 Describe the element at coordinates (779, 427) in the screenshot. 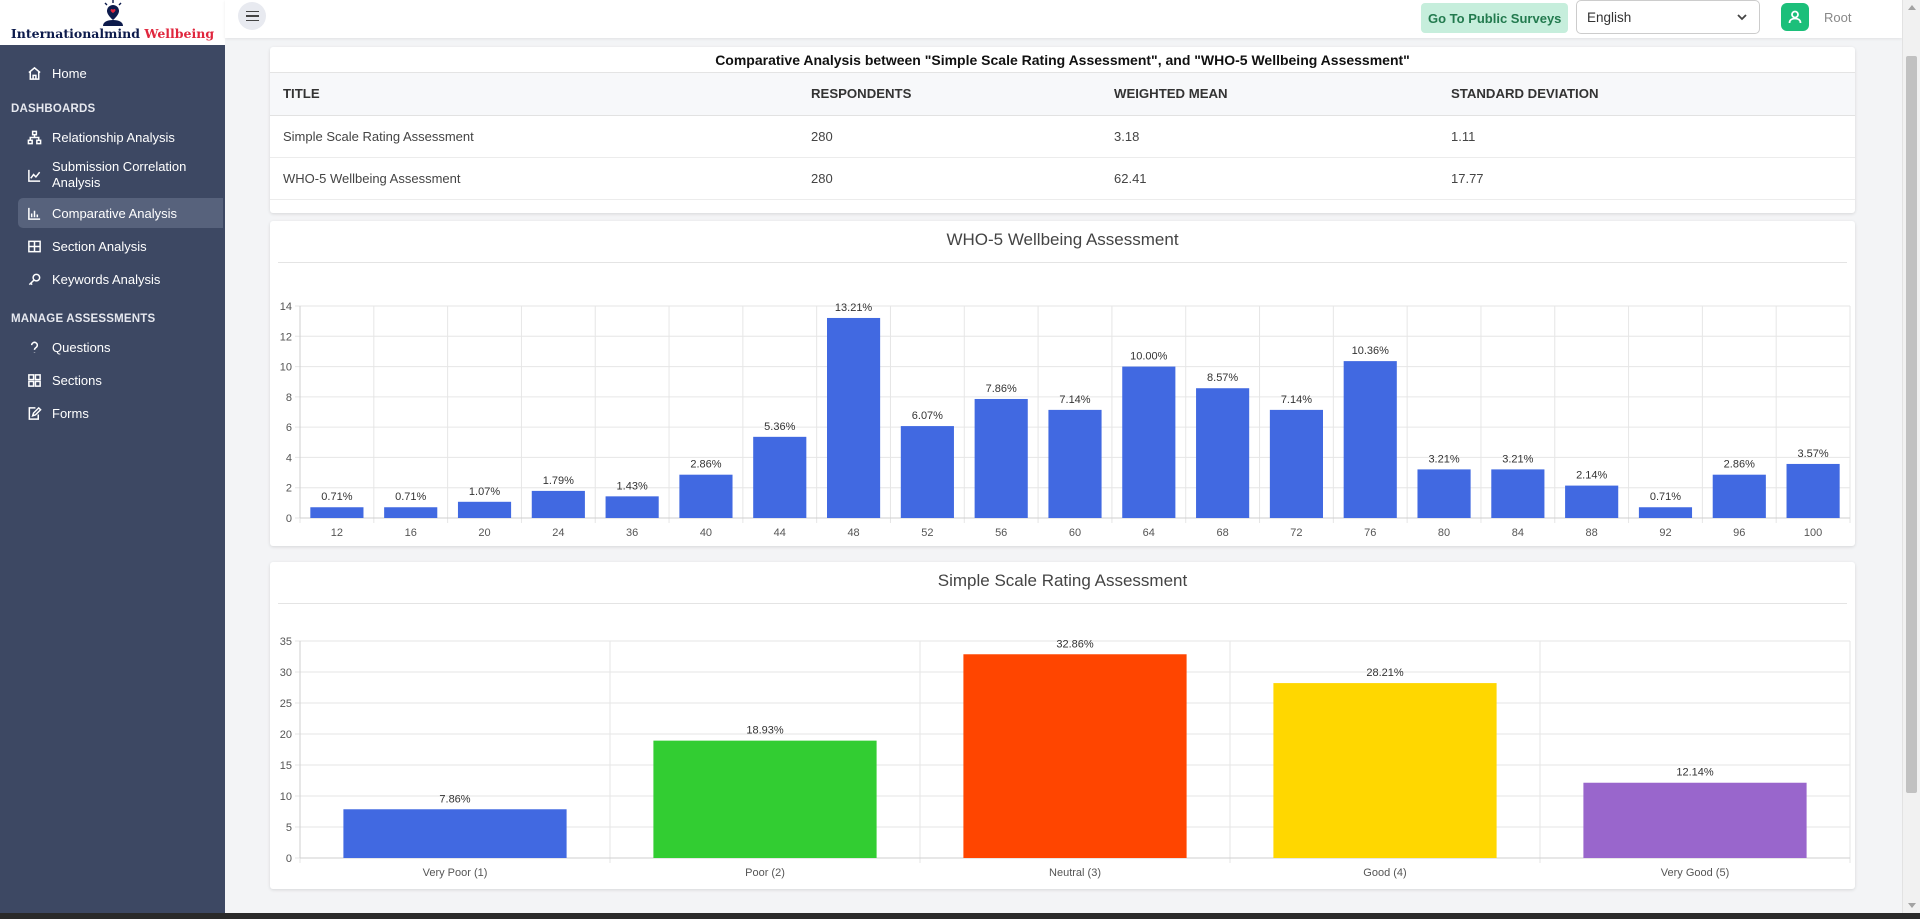

I see `data-label: 5.36%` at that location.